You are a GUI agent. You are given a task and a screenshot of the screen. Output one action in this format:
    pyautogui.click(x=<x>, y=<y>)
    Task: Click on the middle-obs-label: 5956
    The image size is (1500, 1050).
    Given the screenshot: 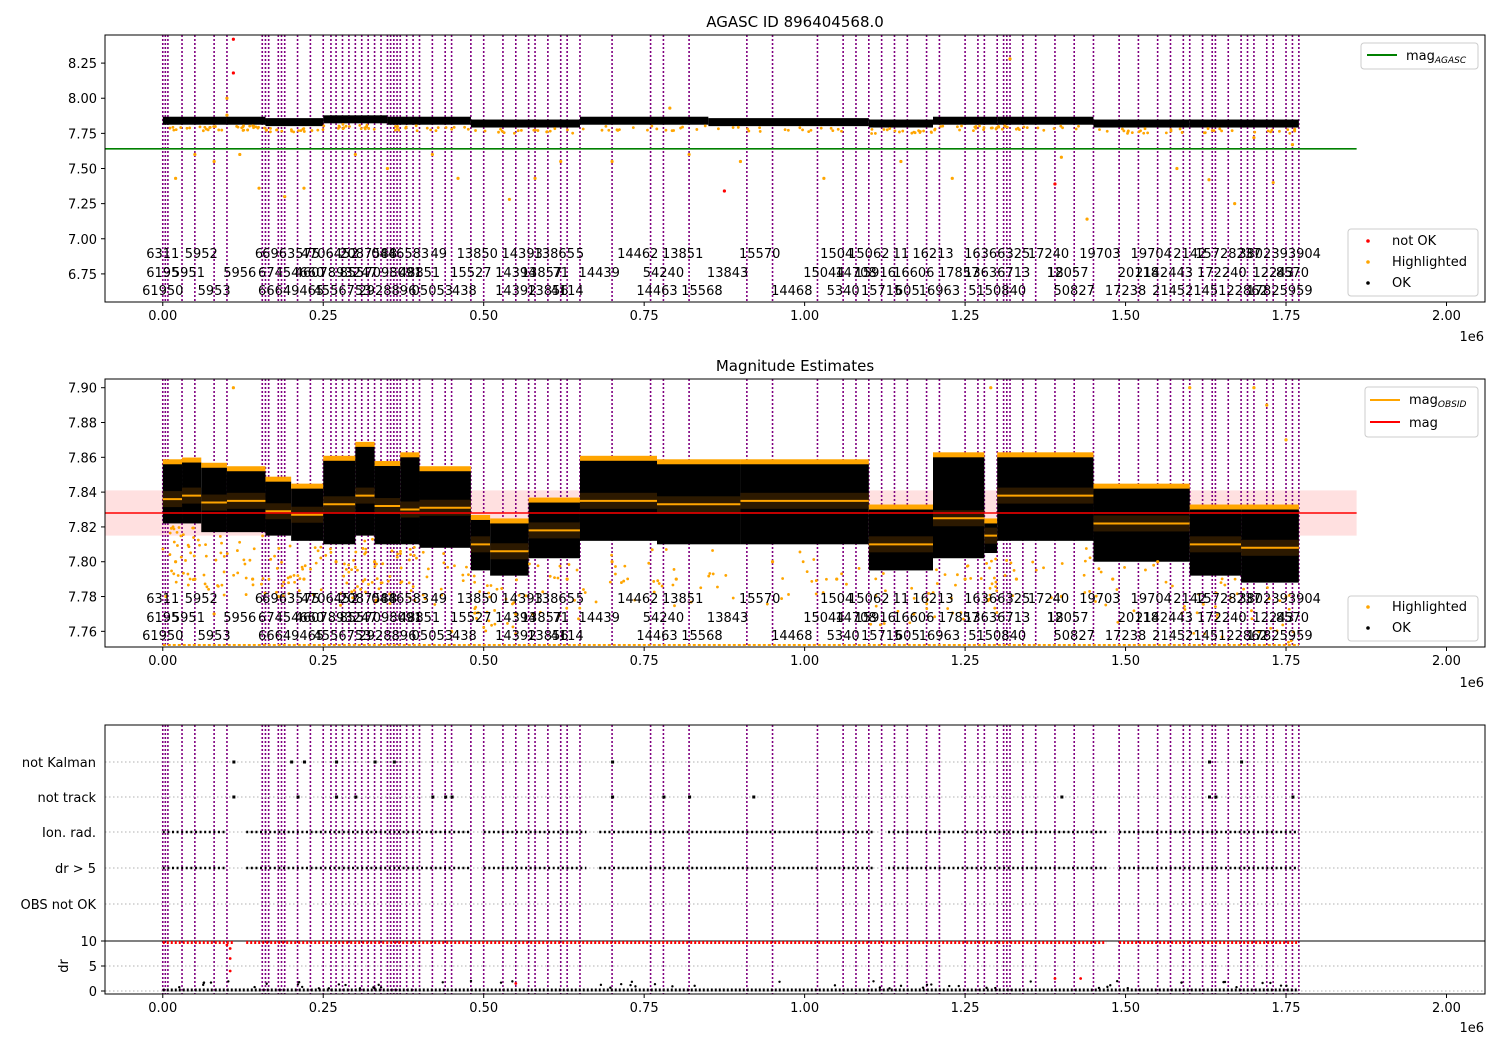 What is the action you would take?
    pyautogui.click(x=239, y=618)
    